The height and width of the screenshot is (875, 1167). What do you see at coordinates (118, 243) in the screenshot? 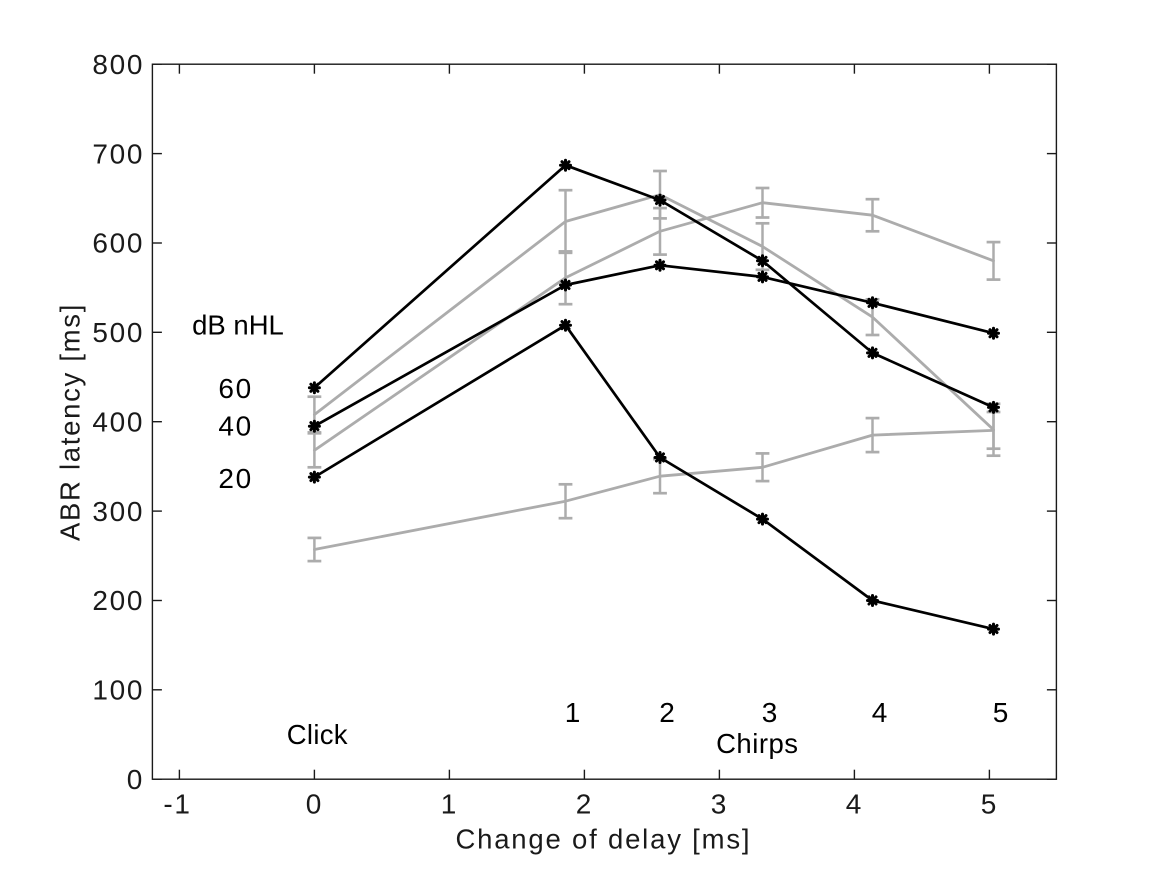
I see `svg-text: 600` at bounding box center [118, 243].